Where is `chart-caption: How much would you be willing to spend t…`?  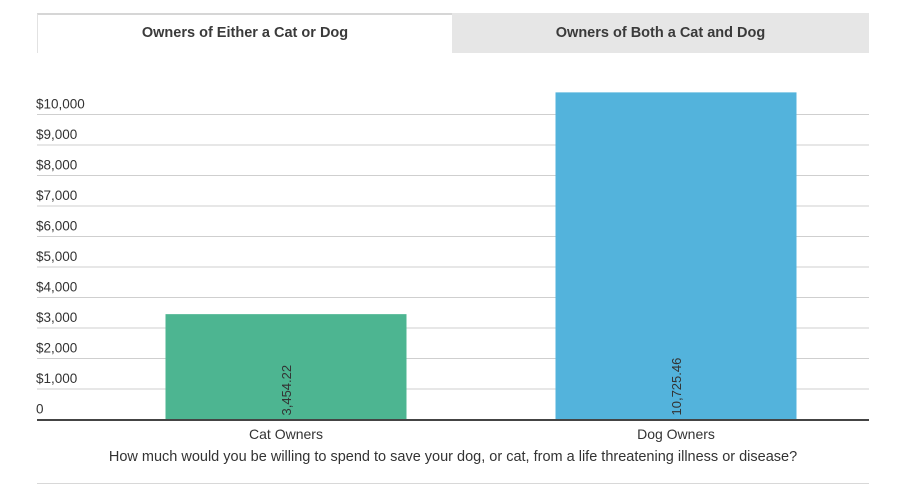
chart-caption: How much would you be willing to spend t… is located at coordinates (453, 457).